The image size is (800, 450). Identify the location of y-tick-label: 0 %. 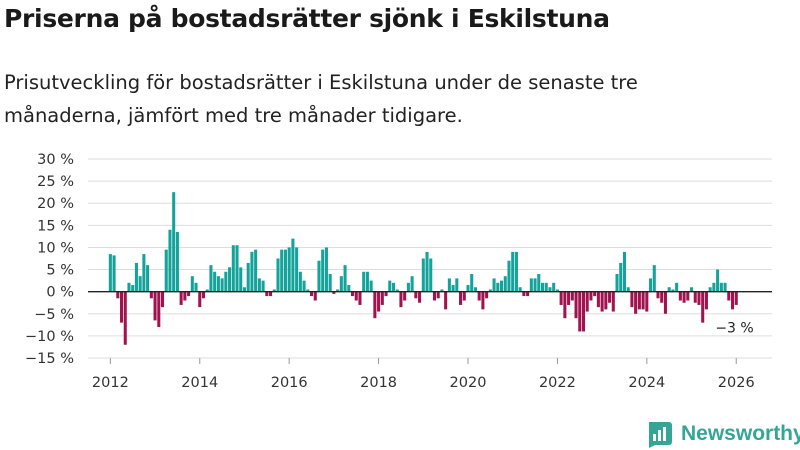
(60, 293).